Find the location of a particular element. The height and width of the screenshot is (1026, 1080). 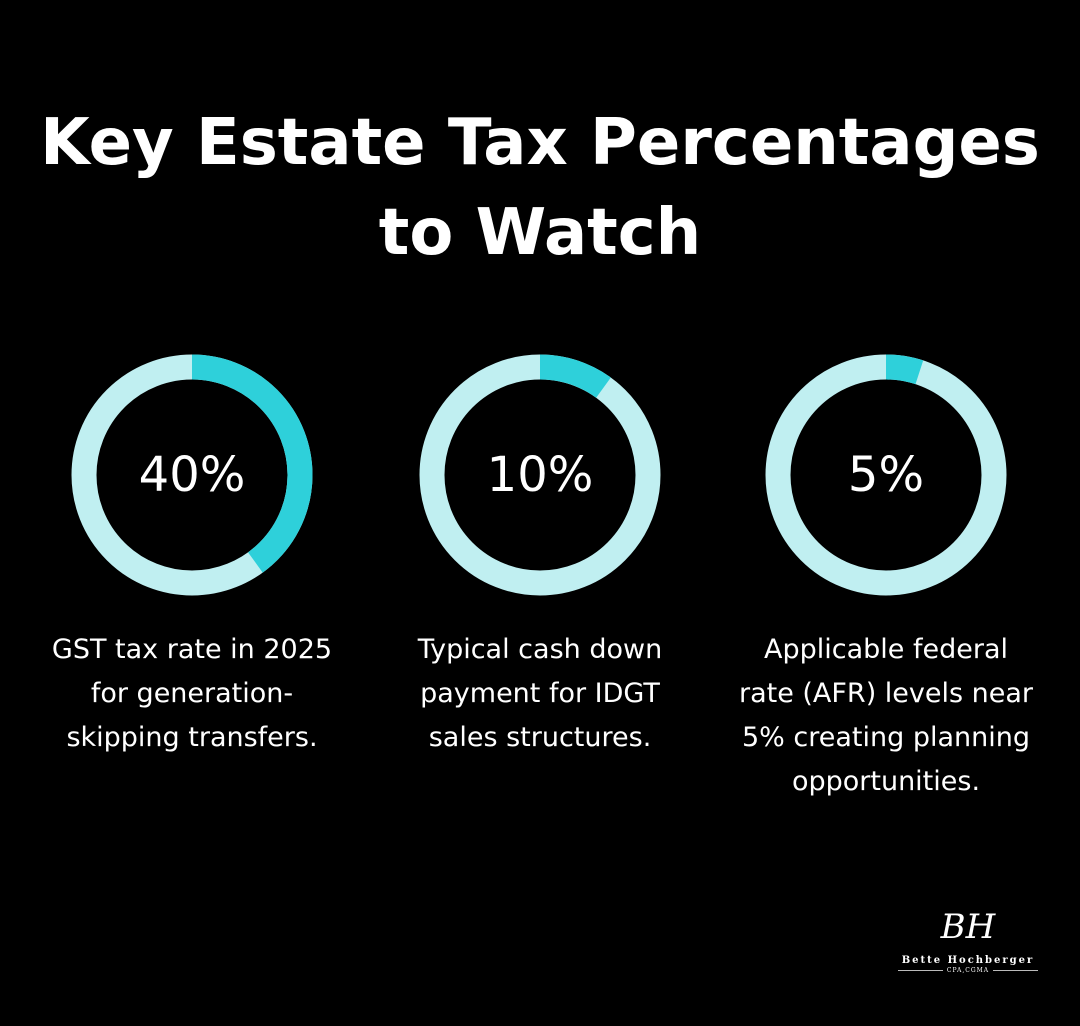

description-line: opportunities. is located at coordinates (886, 781).